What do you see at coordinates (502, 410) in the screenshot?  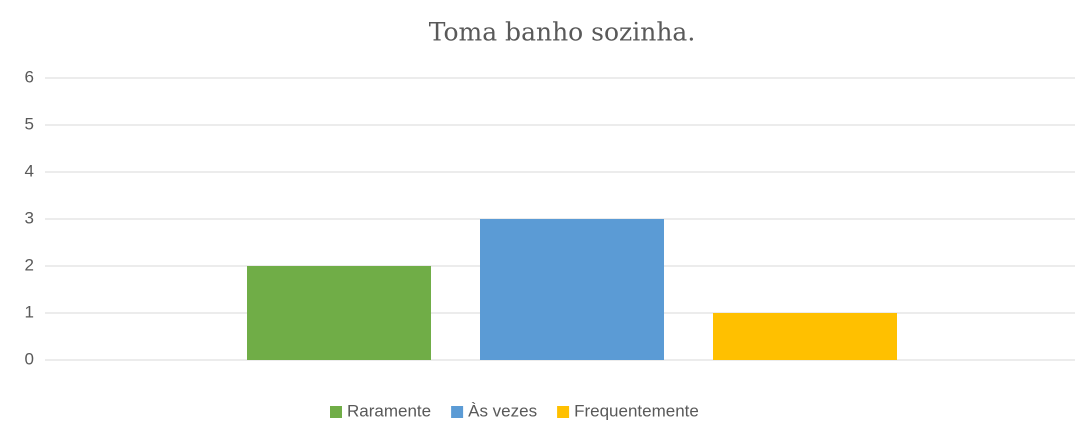 I see `legend-label: Às vezes` at bounding box center [502, 410].